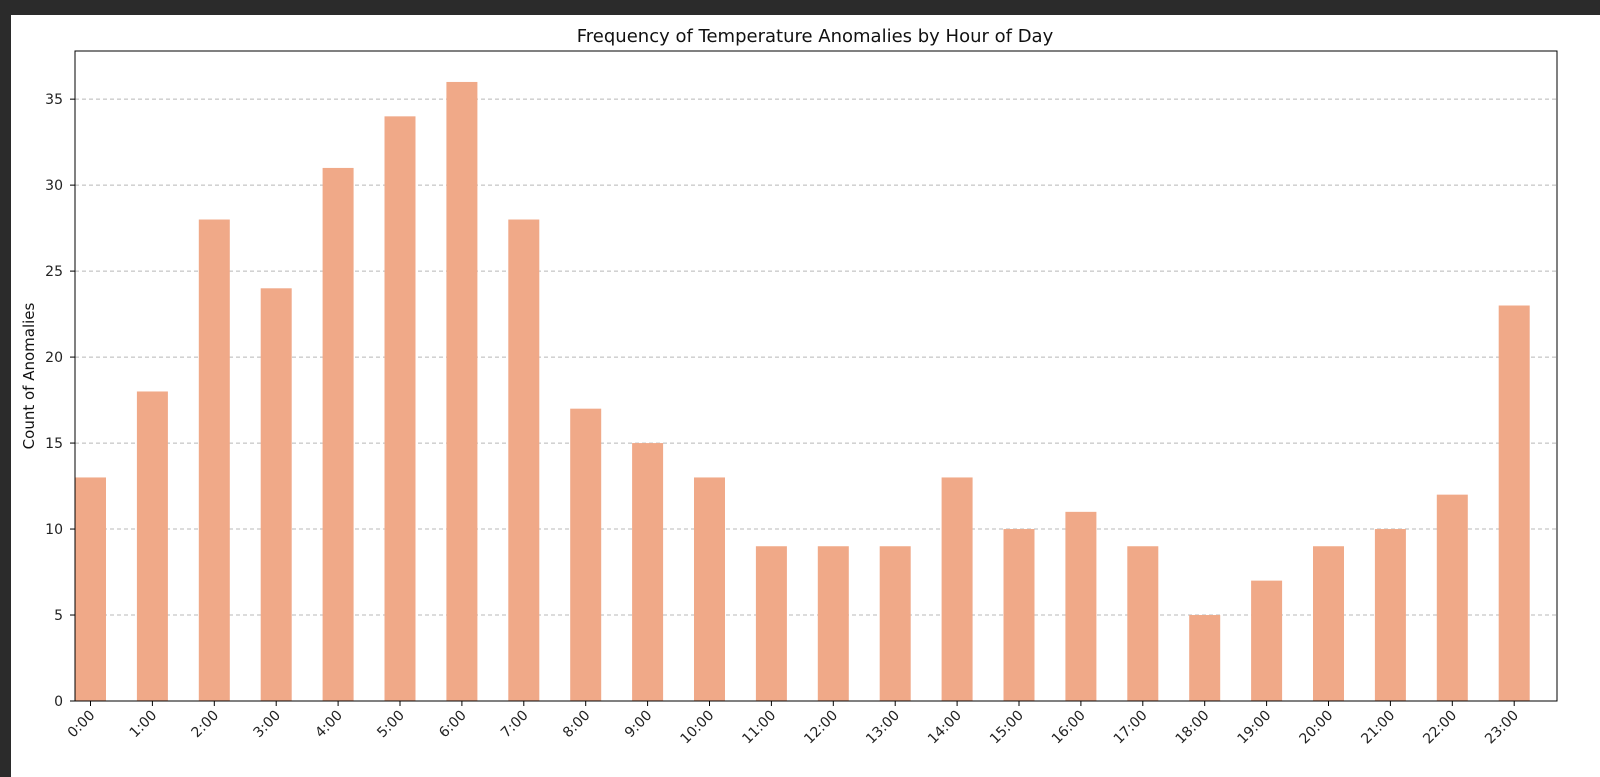  What do you see at coordinates (58, 702) in the screenshot?
I see `y-tick-label: 0` at bounding box center [58, 702].